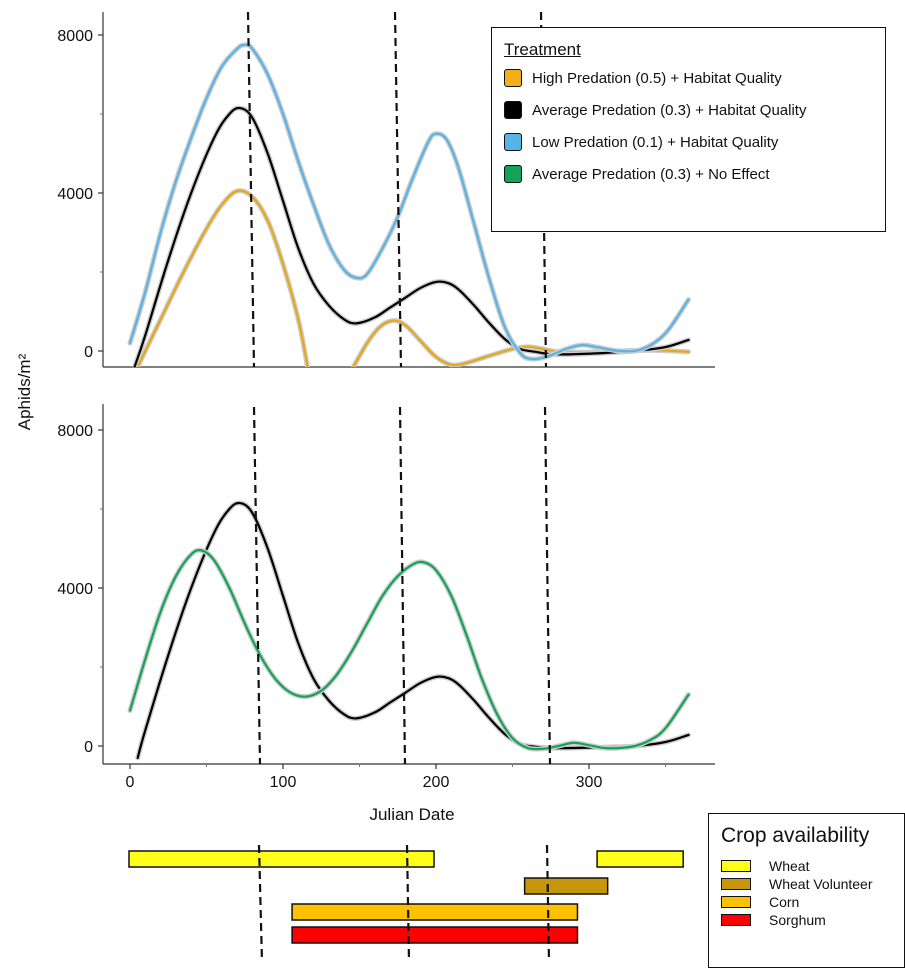  I want to click on y-axis-label: Aphids/m², so click(24, 391).